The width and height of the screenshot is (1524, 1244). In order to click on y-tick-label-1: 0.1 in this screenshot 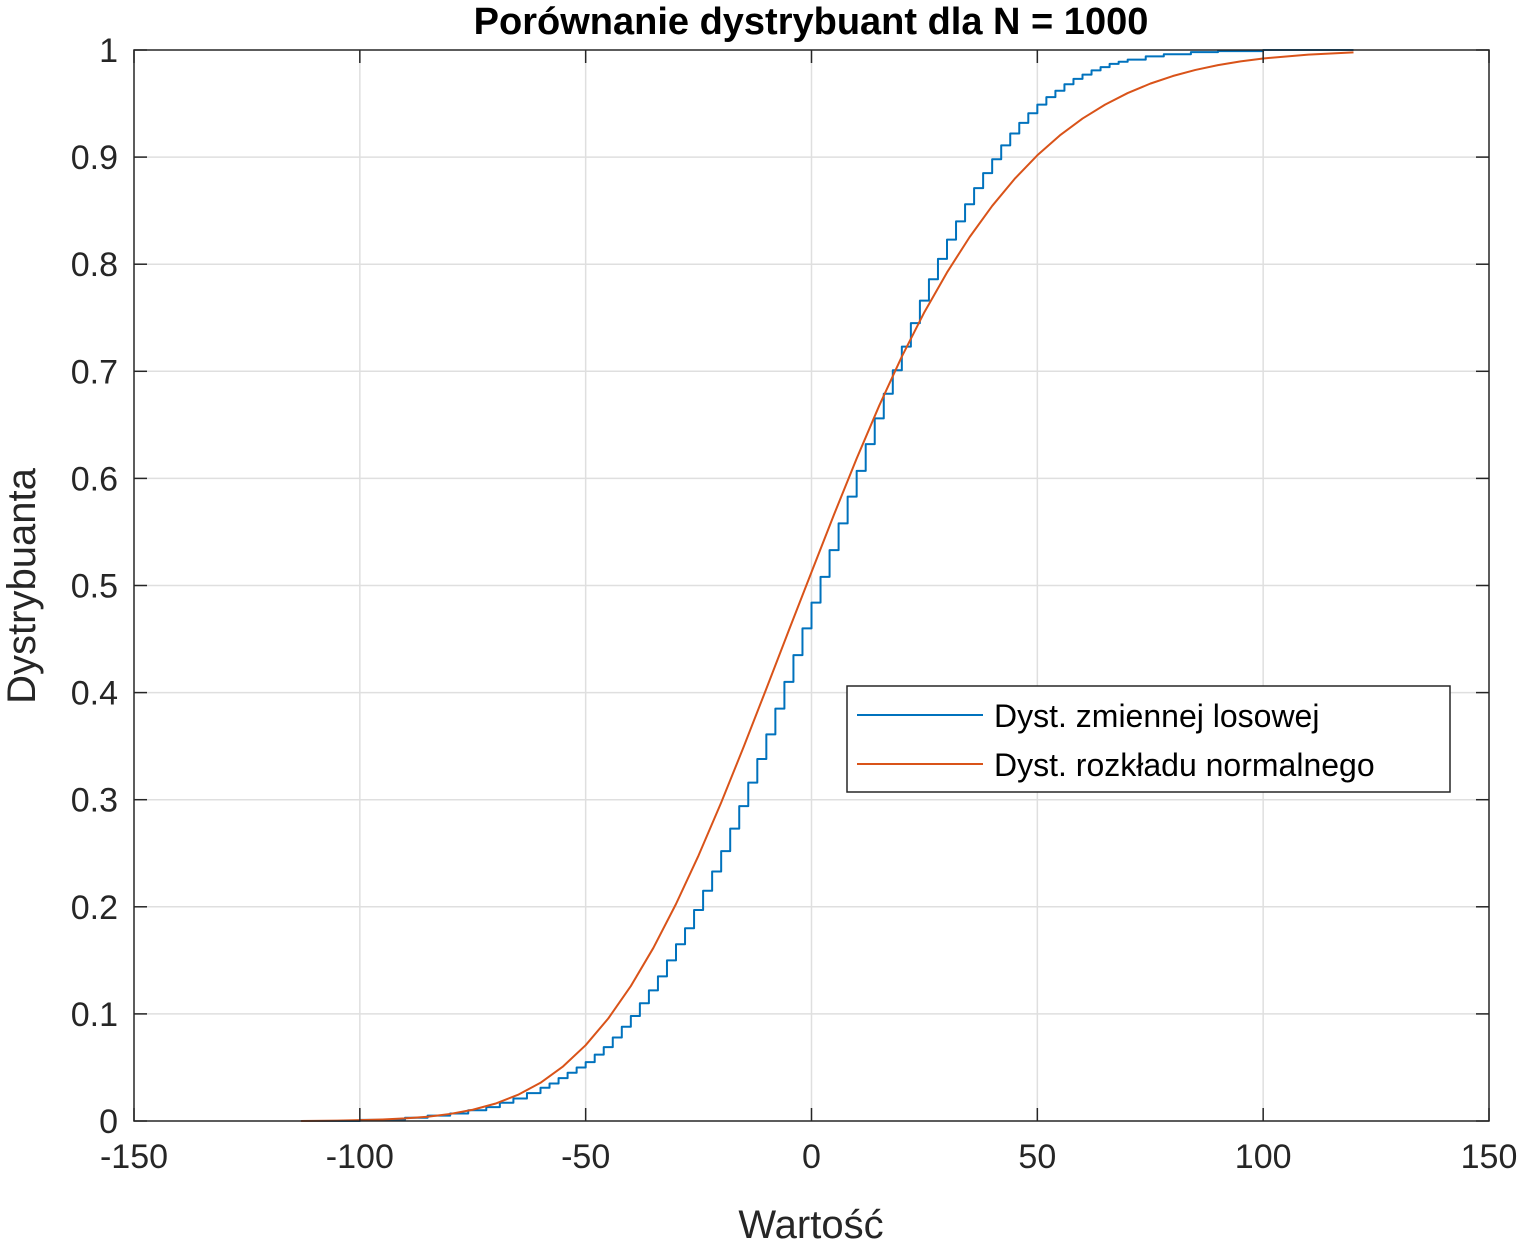, I will do `click(94, 1015)`.